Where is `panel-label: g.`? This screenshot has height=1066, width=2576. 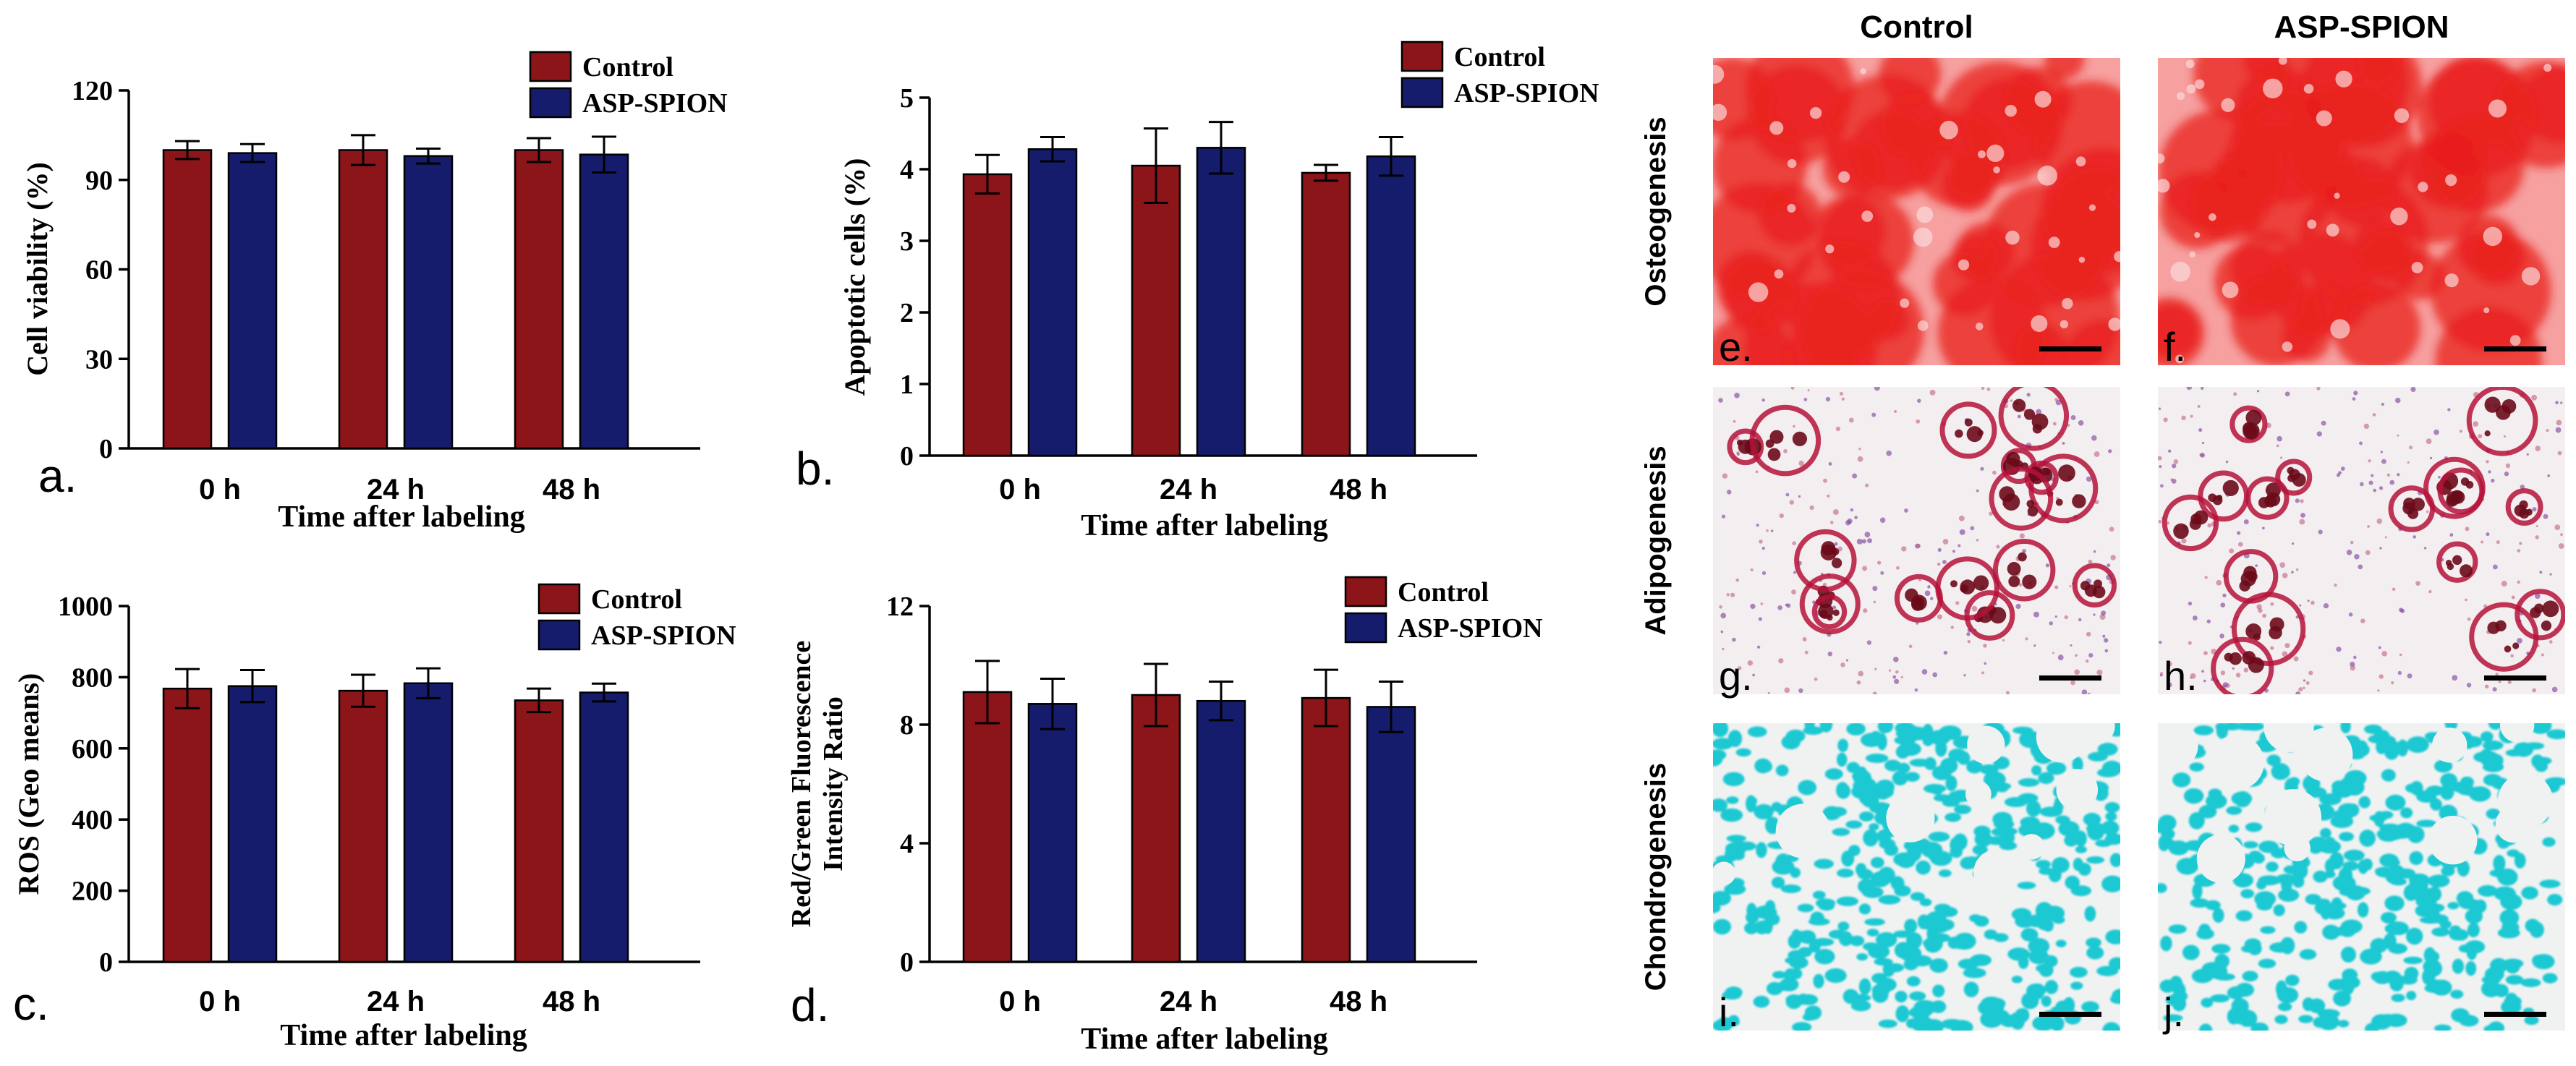
panel-label: g. is located at coordinates (1736, 676).